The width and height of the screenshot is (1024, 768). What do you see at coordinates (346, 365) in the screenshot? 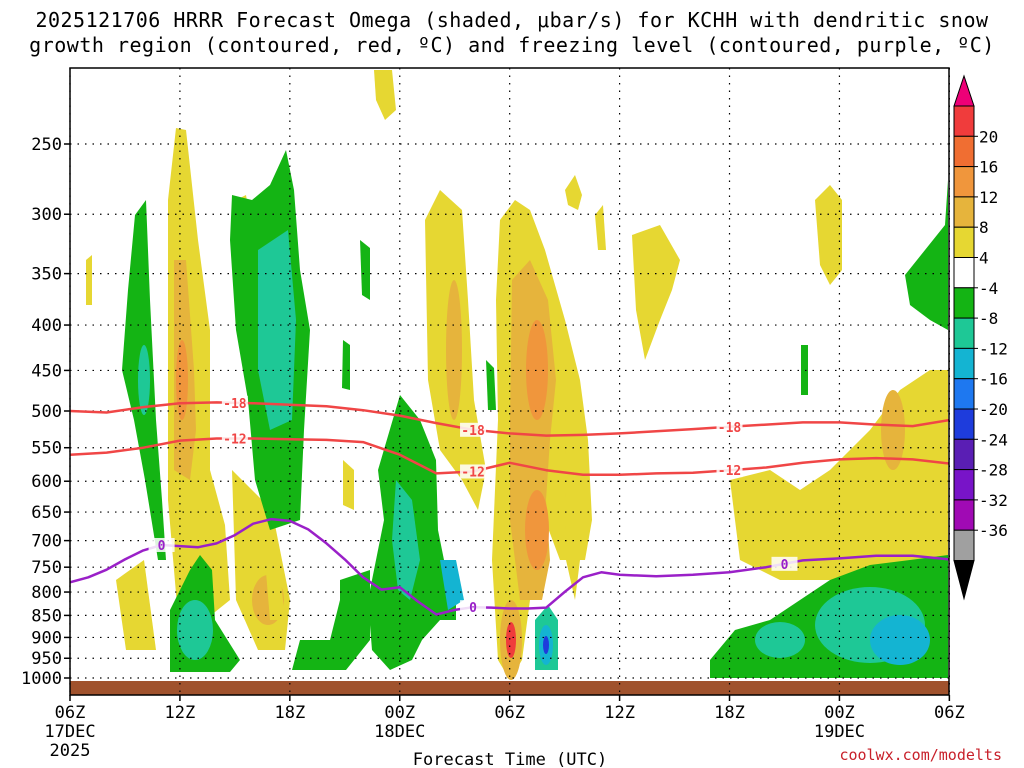
I see `omega-neg-20z-small` at bounding box center [346, 365].